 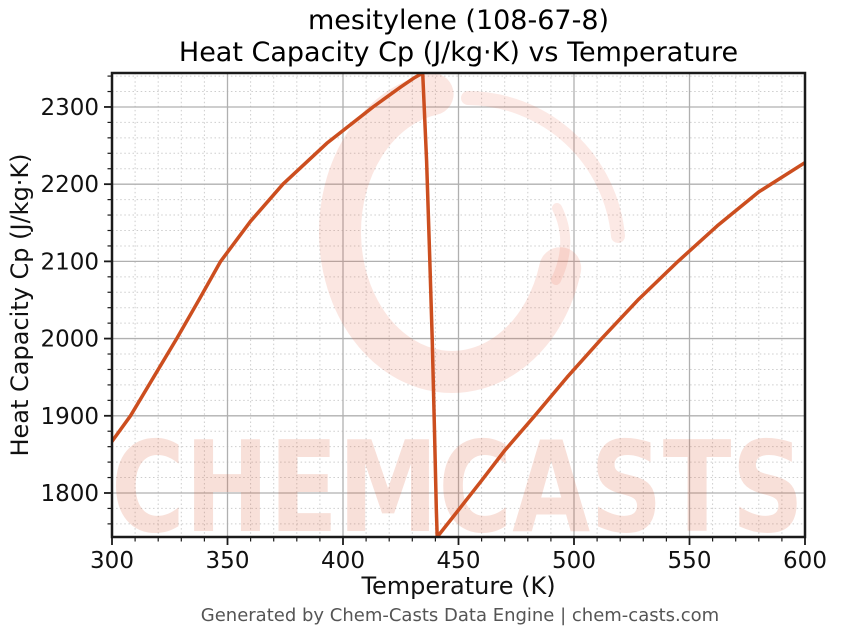 What do you see at coordinates (561, 244) in the screenshot?
I see `brush-tail-icon` at bounding box center [561, 244].